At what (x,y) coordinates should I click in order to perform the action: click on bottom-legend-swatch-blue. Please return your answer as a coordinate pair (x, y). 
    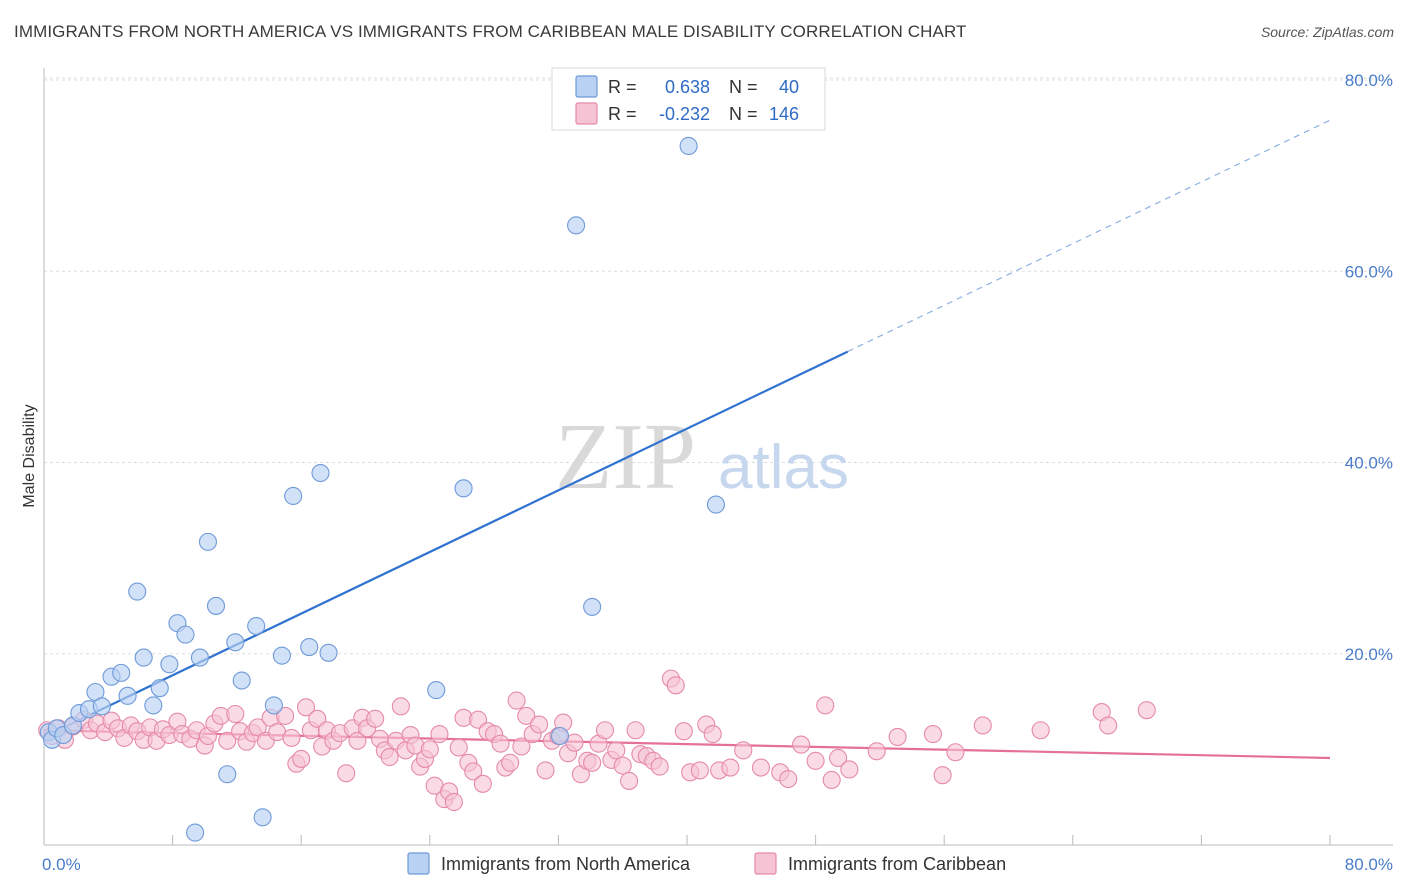
    Looking at the image, I should click on (418, 863).